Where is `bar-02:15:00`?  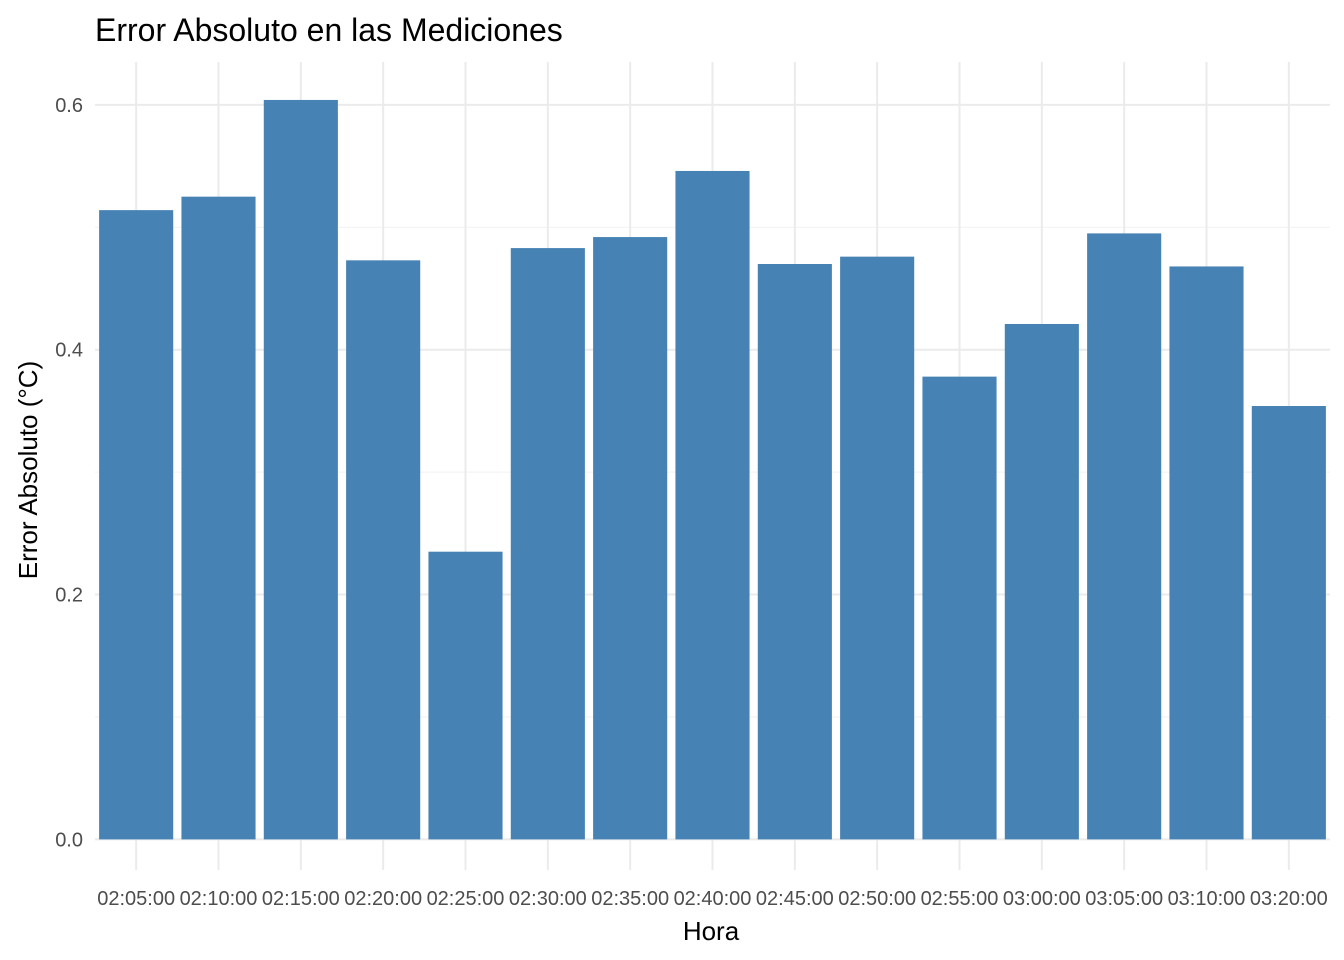
bar-02:15:00 is located at coordinates (300, 469).